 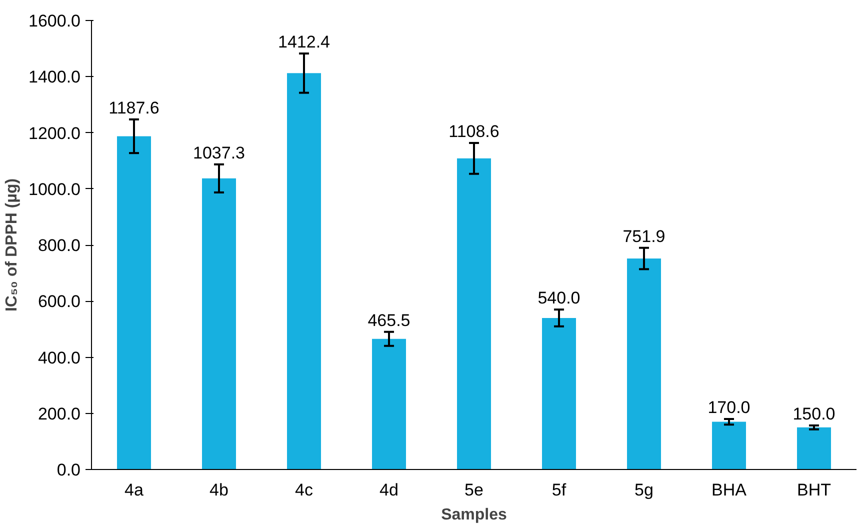 I want to click on y-tick-label: 1000.0, so click(x=54, y=189).